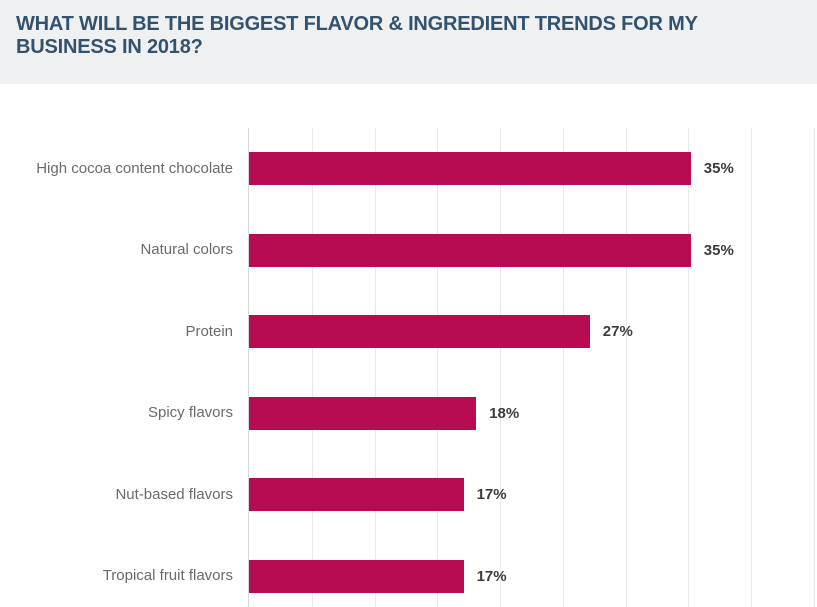  I want to click on bar-area: 18%, so click(533, 414).